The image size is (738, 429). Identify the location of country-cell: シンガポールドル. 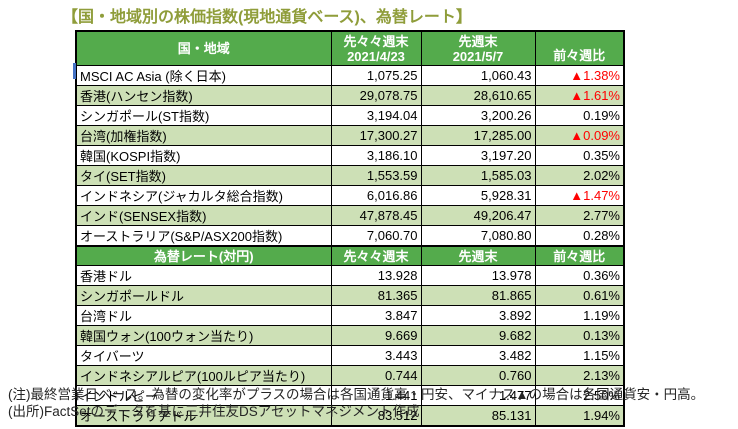
(203, 295).